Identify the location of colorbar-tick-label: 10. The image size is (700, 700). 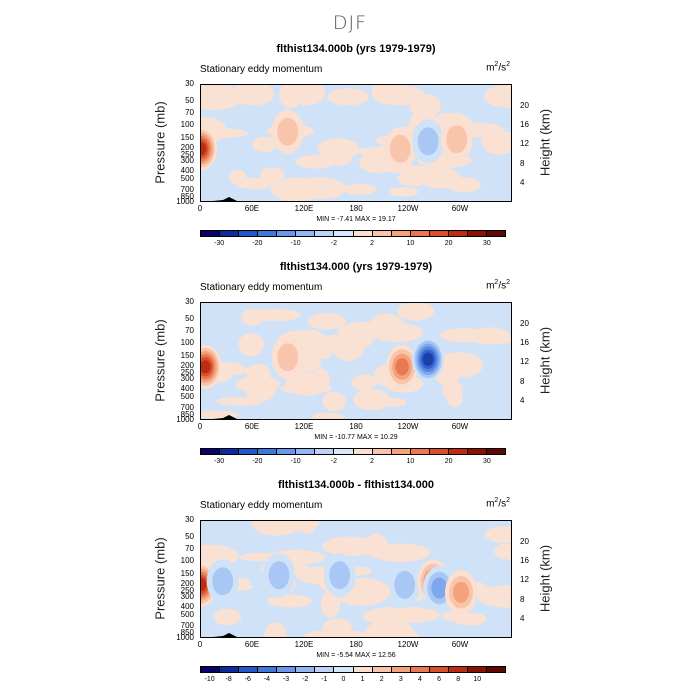
(477, 679).